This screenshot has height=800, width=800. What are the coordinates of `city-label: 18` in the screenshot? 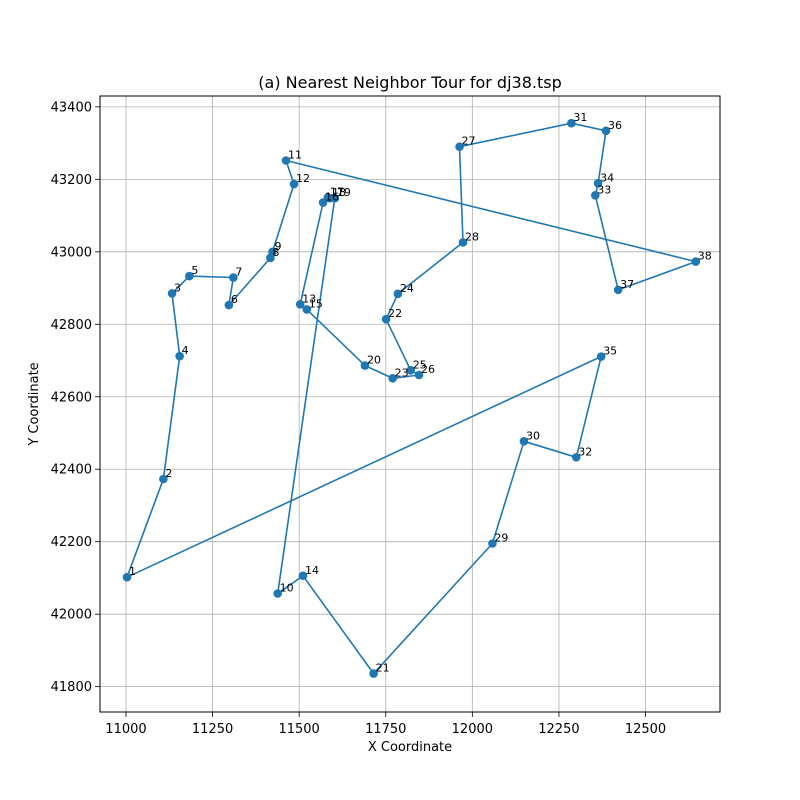 It's located at (339, 192).